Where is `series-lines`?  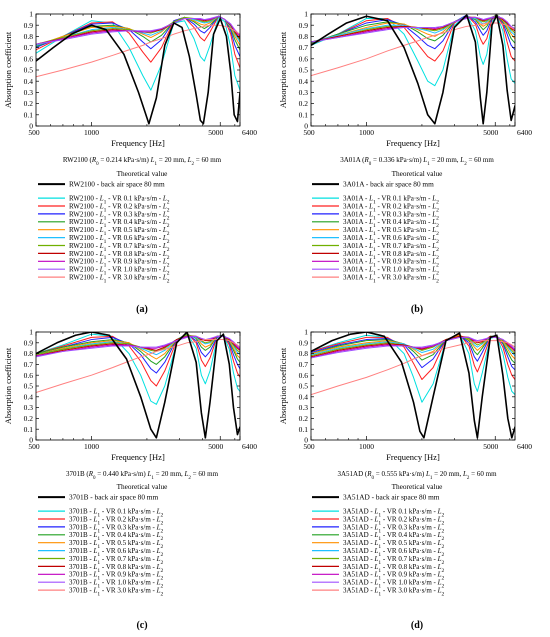
series-lines is located at coordinates (413, 69).